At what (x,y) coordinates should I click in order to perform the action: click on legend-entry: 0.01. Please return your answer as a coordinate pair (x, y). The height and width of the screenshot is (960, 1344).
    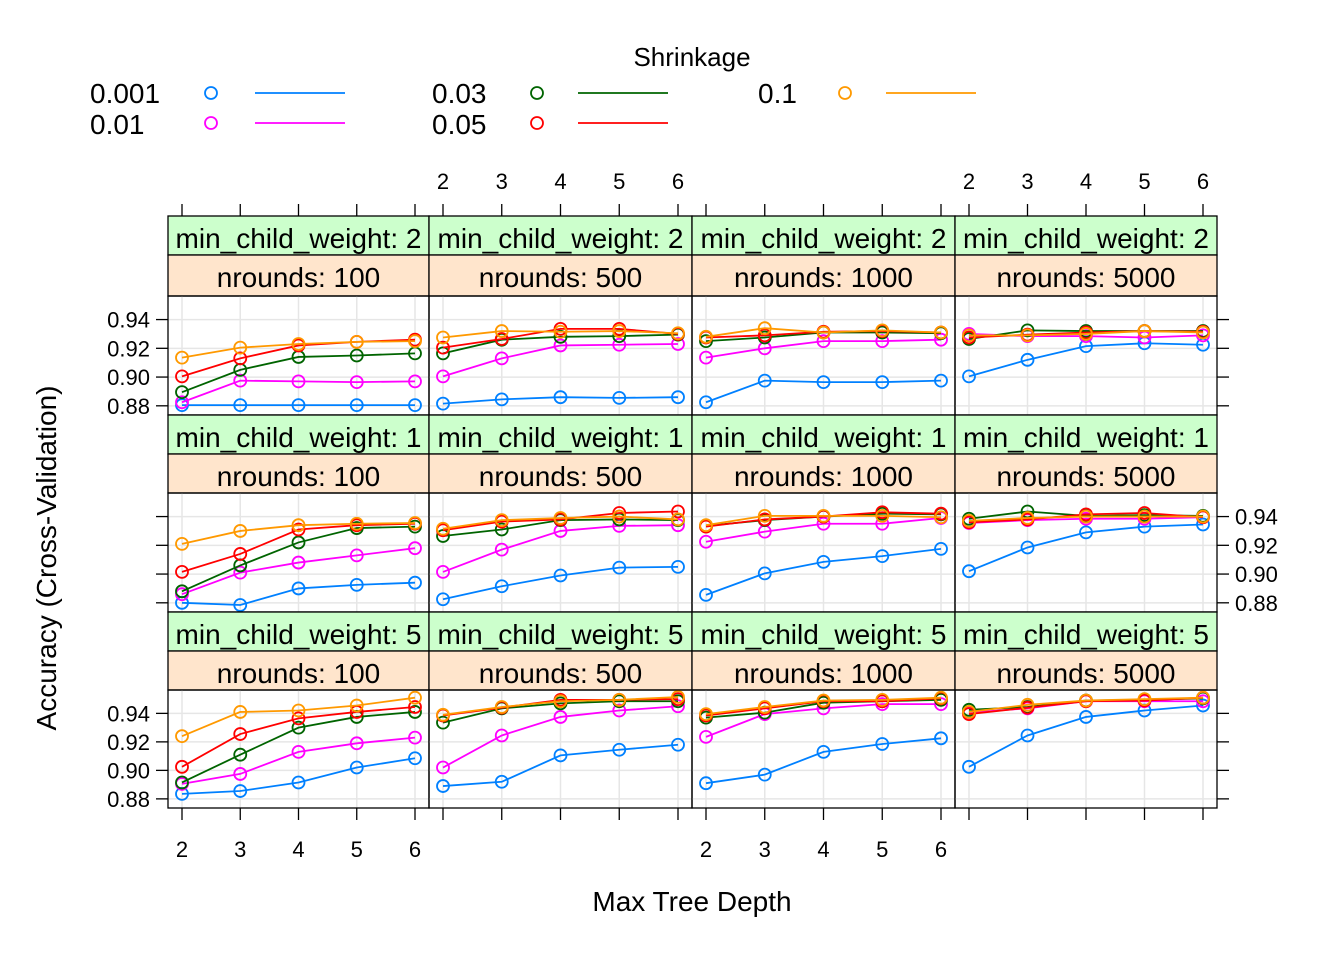
    Looking at the image, I should click on (217, 124).